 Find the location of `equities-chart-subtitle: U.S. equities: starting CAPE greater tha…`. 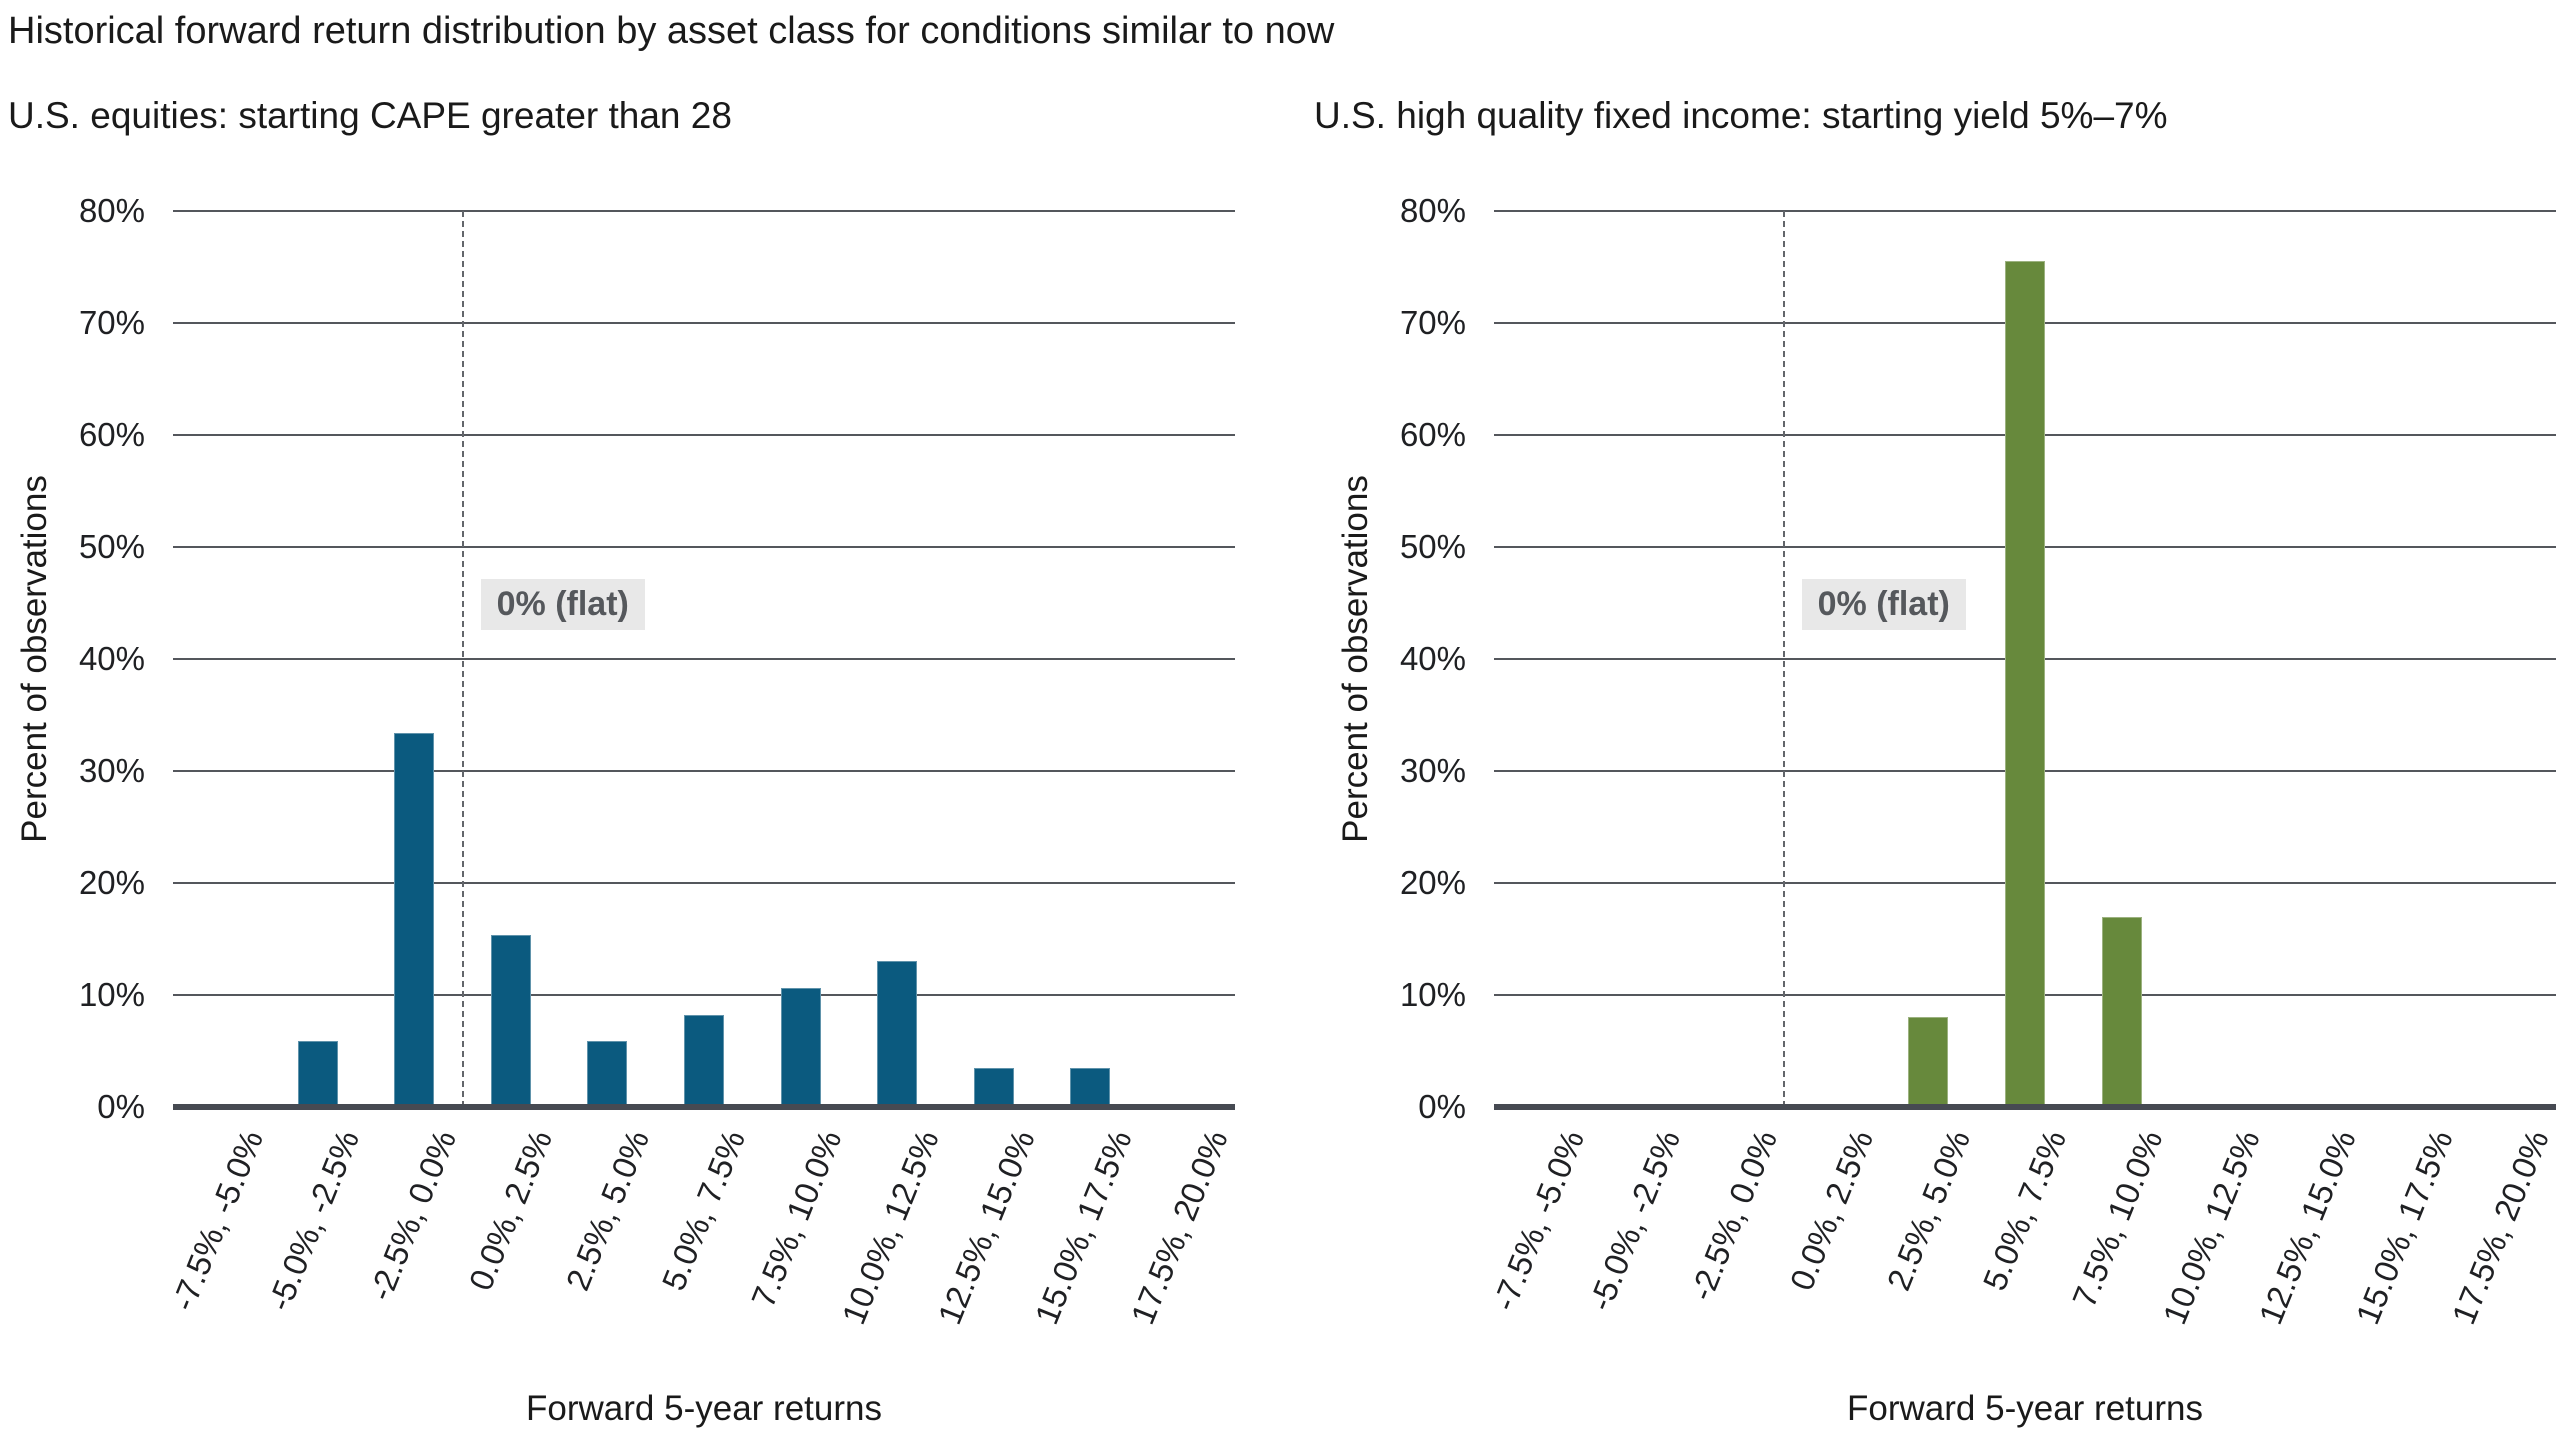

equities-chart-subtitle: U.S. equities: starting CAPE greater tha… is located at coordinates (370, 115).